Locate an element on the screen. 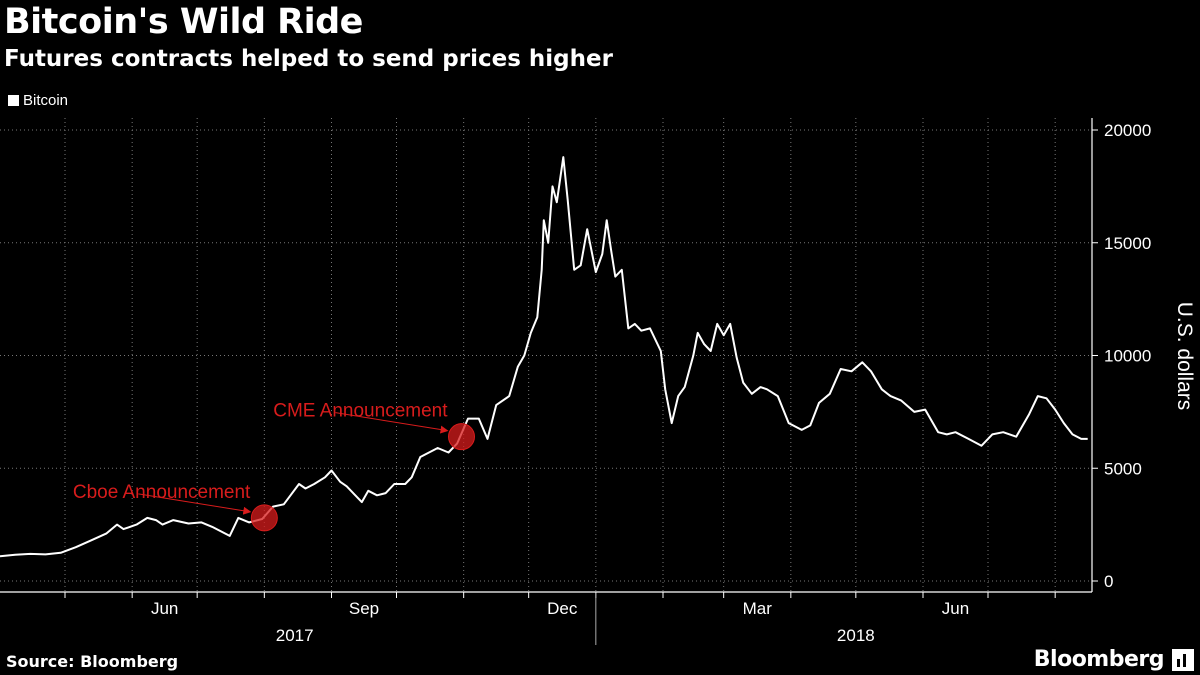 The height and width of the screenshot is (675, 1200). annotation-layer: Cboe Announcement CME Announcement is located at coordinates (274, 466).